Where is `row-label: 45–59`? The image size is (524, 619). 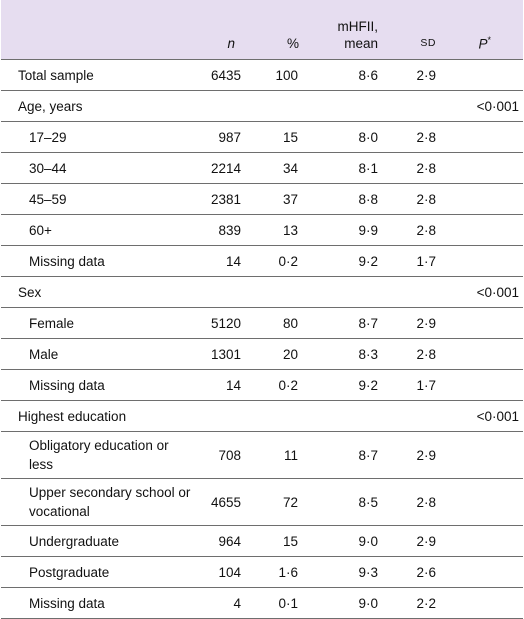
row-label: 45–59 is located at coordinates (98, 199).